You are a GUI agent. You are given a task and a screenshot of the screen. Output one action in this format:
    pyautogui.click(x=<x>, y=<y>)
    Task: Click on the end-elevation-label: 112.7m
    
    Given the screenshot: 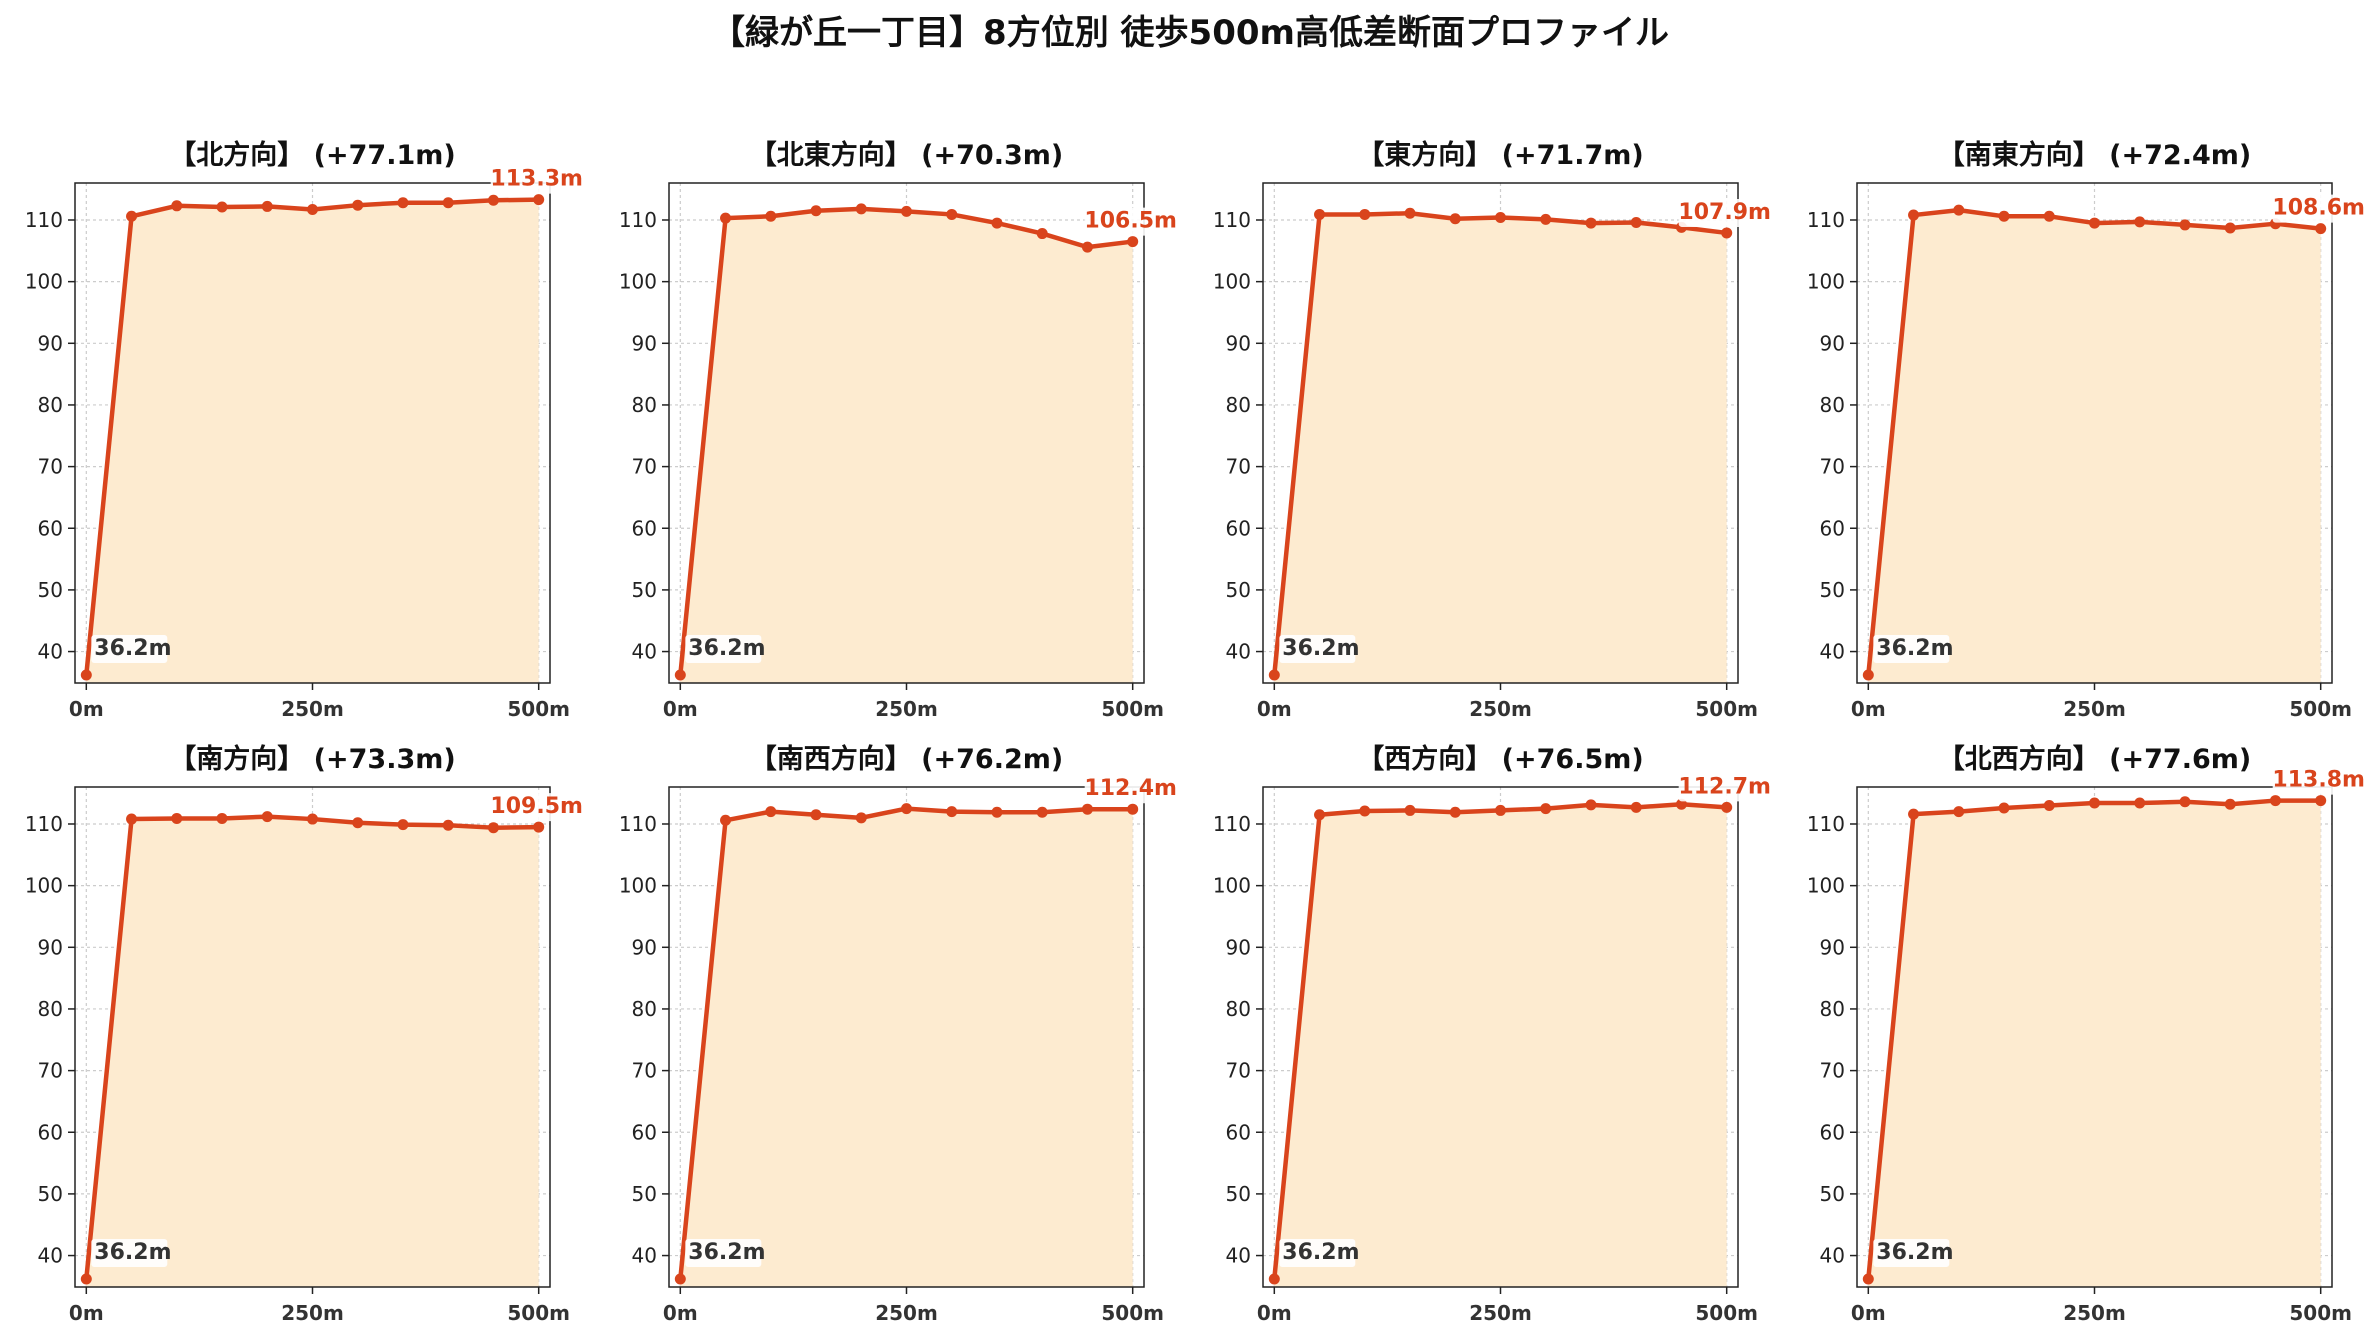 What is the action you would take?
    pyautogui.click(x=1724, y=786)
    